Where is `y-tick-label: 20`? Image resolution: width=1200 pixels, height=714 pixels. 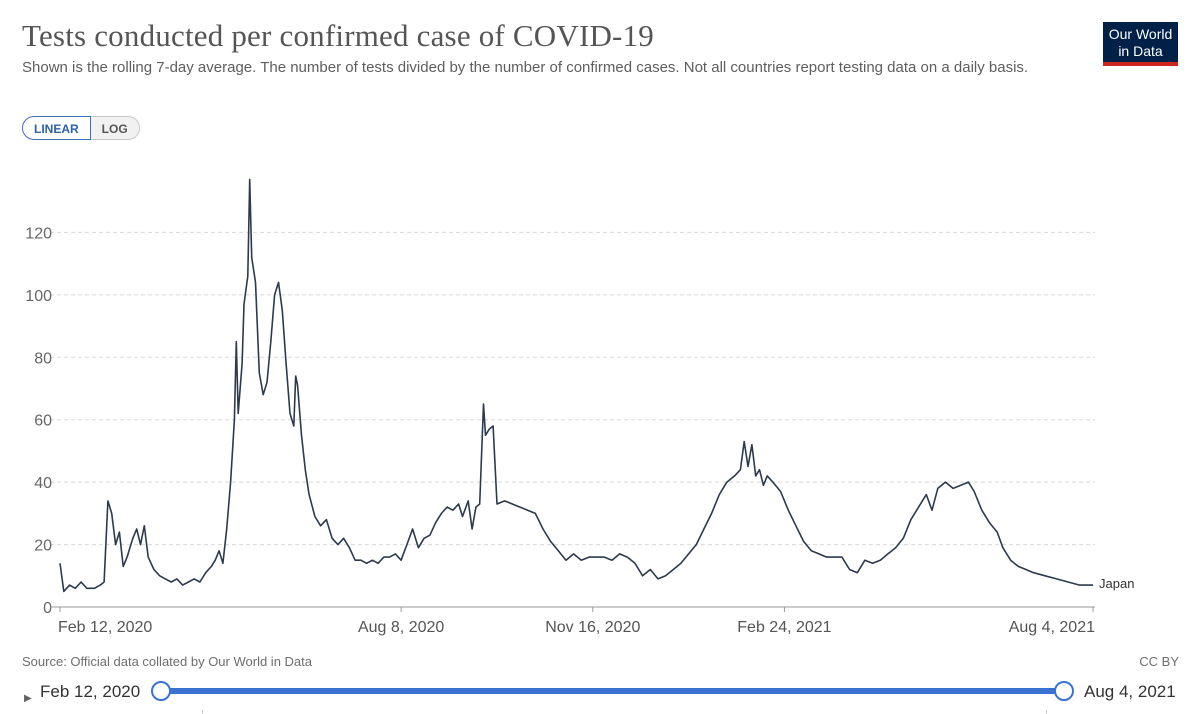 y-tick-label: 20 is located at coordinates (43, 546).